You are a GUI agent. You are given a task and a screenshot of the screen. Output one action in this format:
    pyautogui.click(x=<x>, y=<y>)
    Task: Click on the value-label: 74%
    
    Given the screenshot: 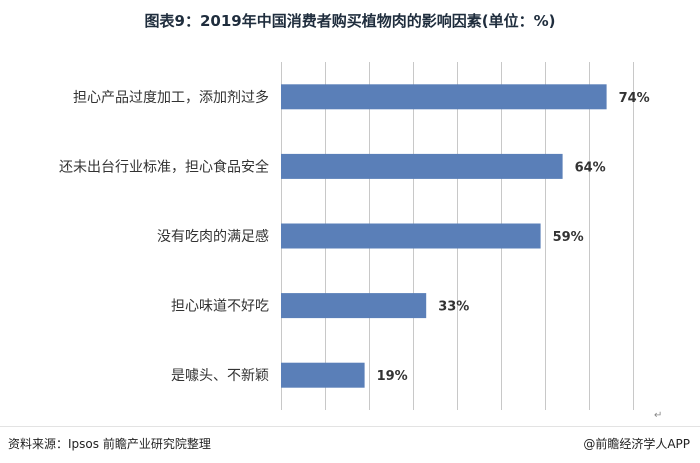 What is the action you would take?
    pyautogui.click(x=634, y=98)
    